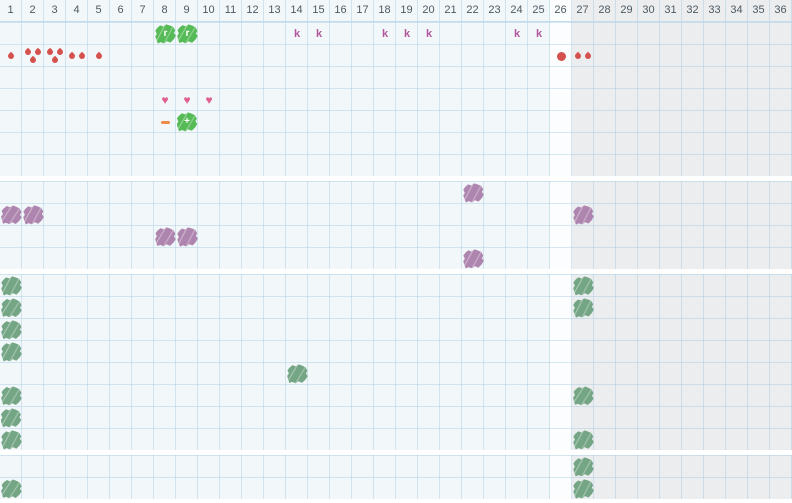 The image size is (792, 503). I want to click on droplet-icon-x2, so click(77, 56).